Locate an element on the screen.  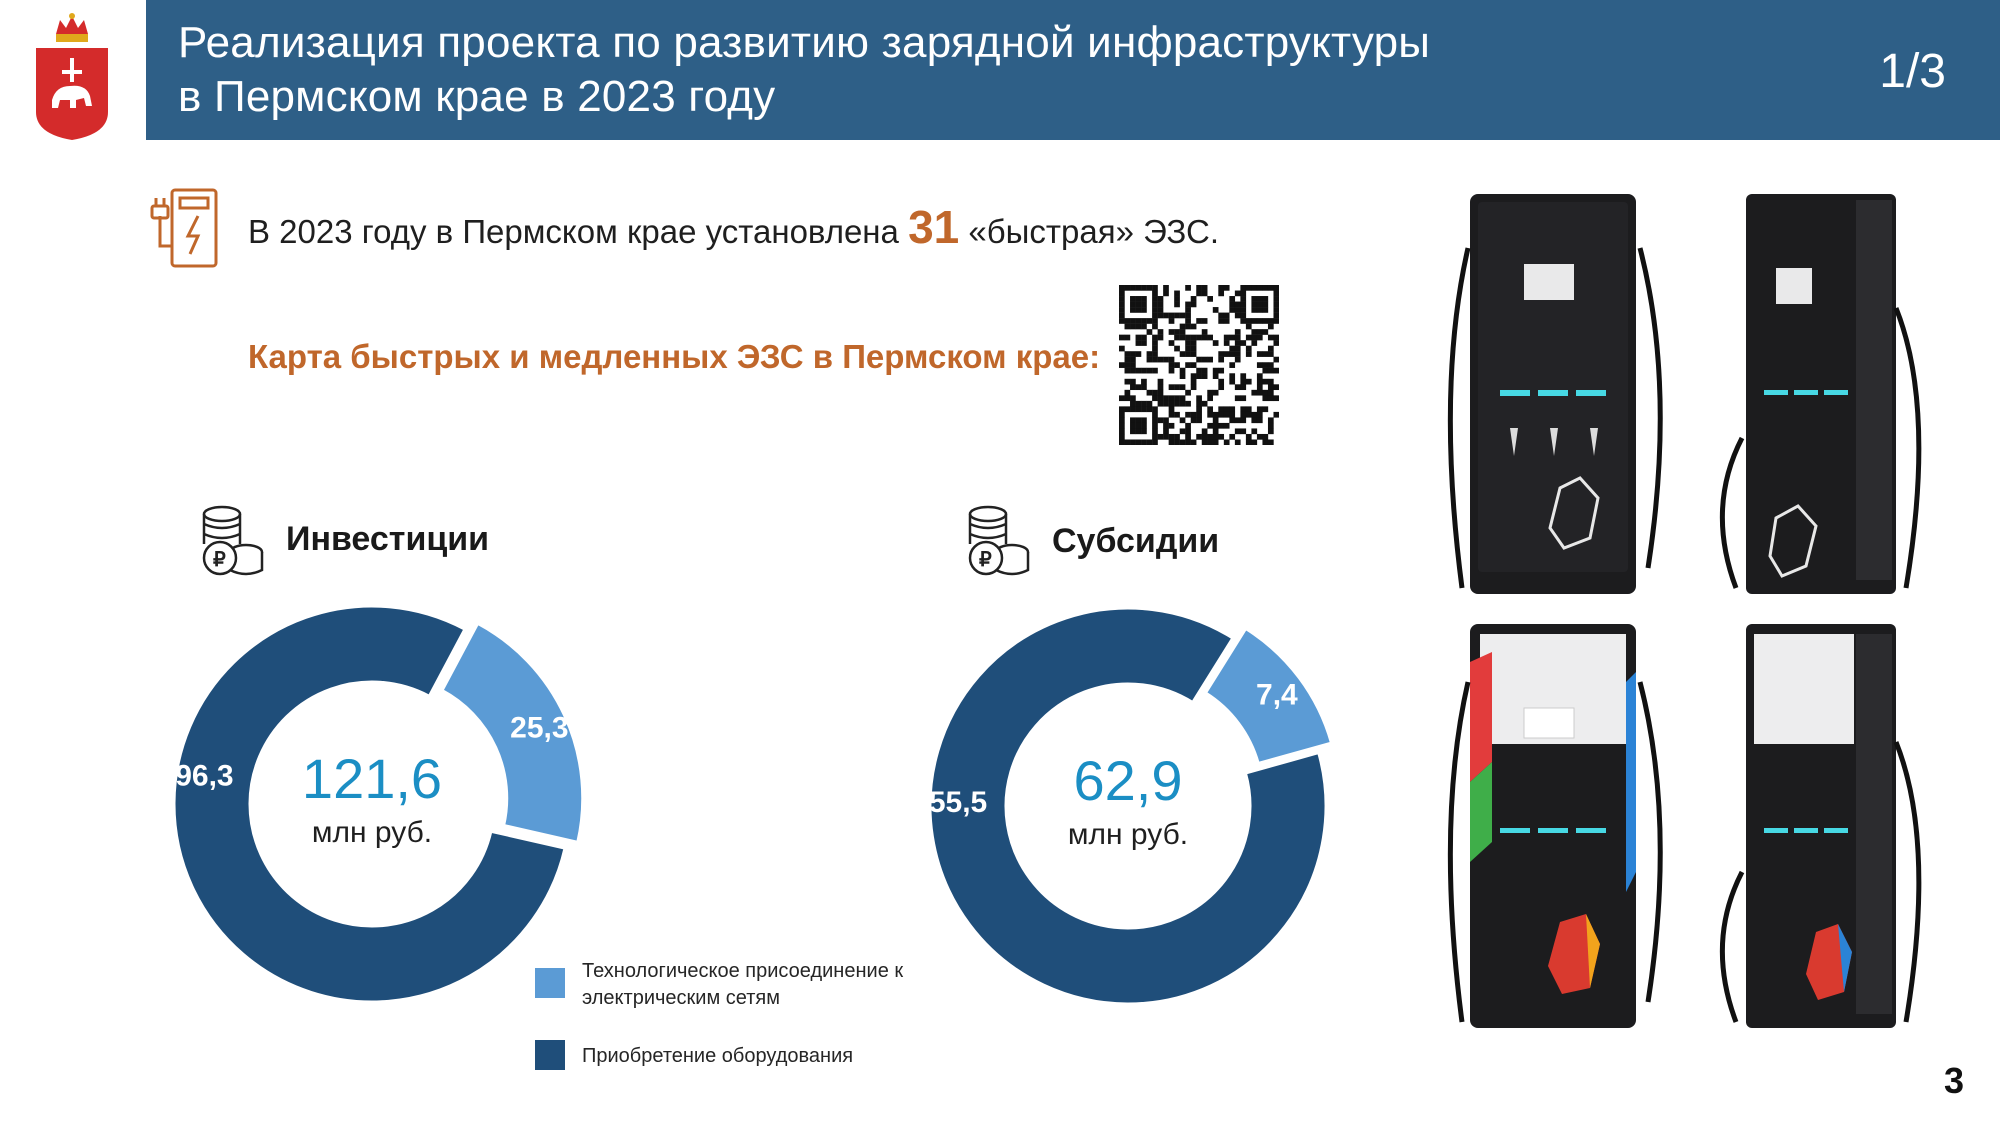
perm-krai-emblem-icon is located at coordinates (72, 76).